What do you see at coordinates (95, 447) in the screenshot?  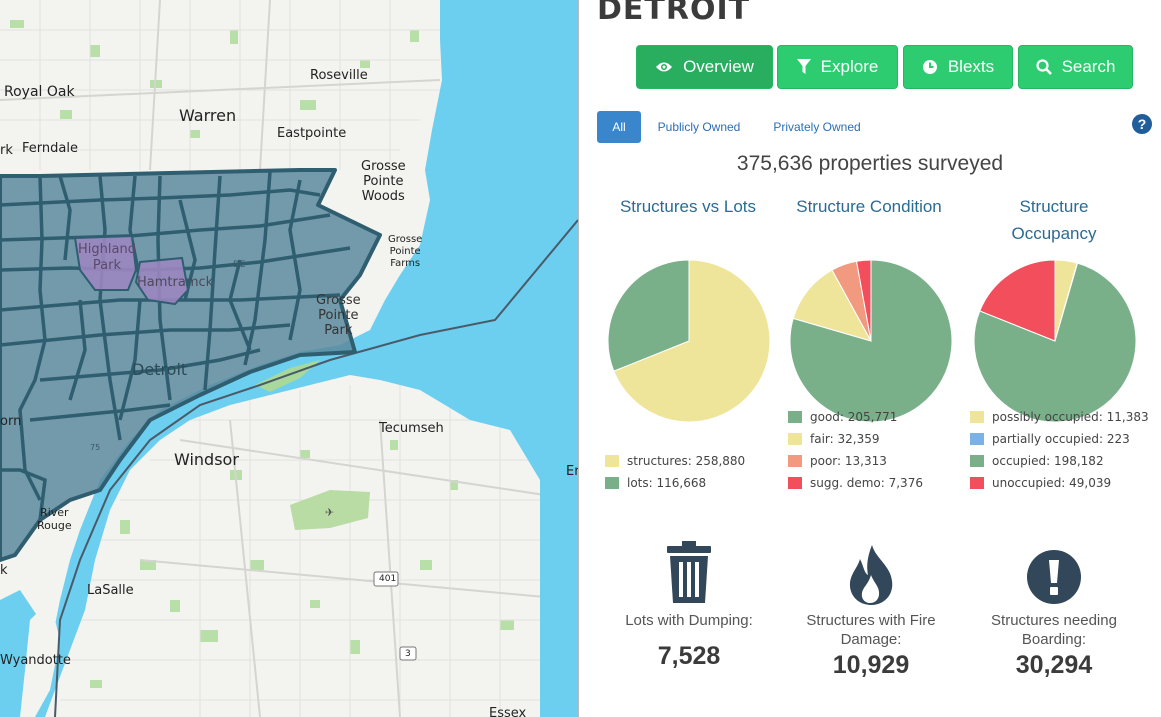 I see `highway-label-75: 75` at bounding box center [95, 447].